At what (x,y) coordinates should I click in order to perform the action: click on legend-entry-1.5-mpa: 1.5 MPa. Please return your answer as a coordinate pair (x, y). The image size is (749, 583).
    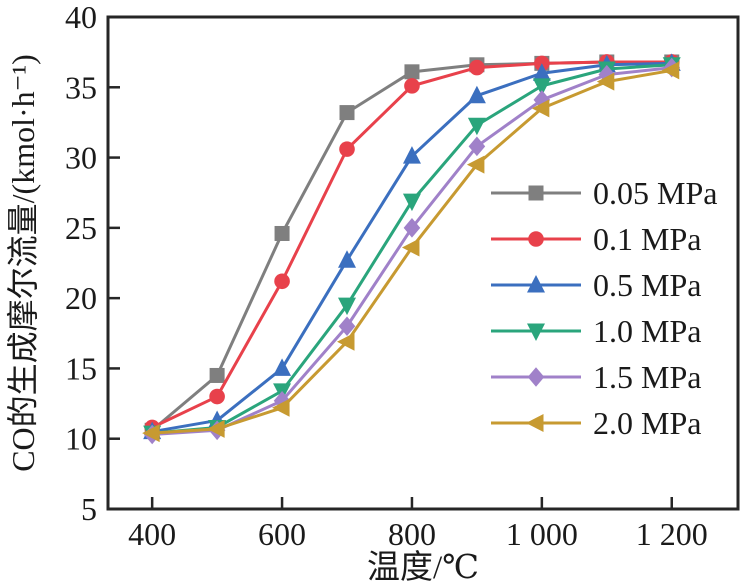
    Looking at the image, I should click on (596, 377).